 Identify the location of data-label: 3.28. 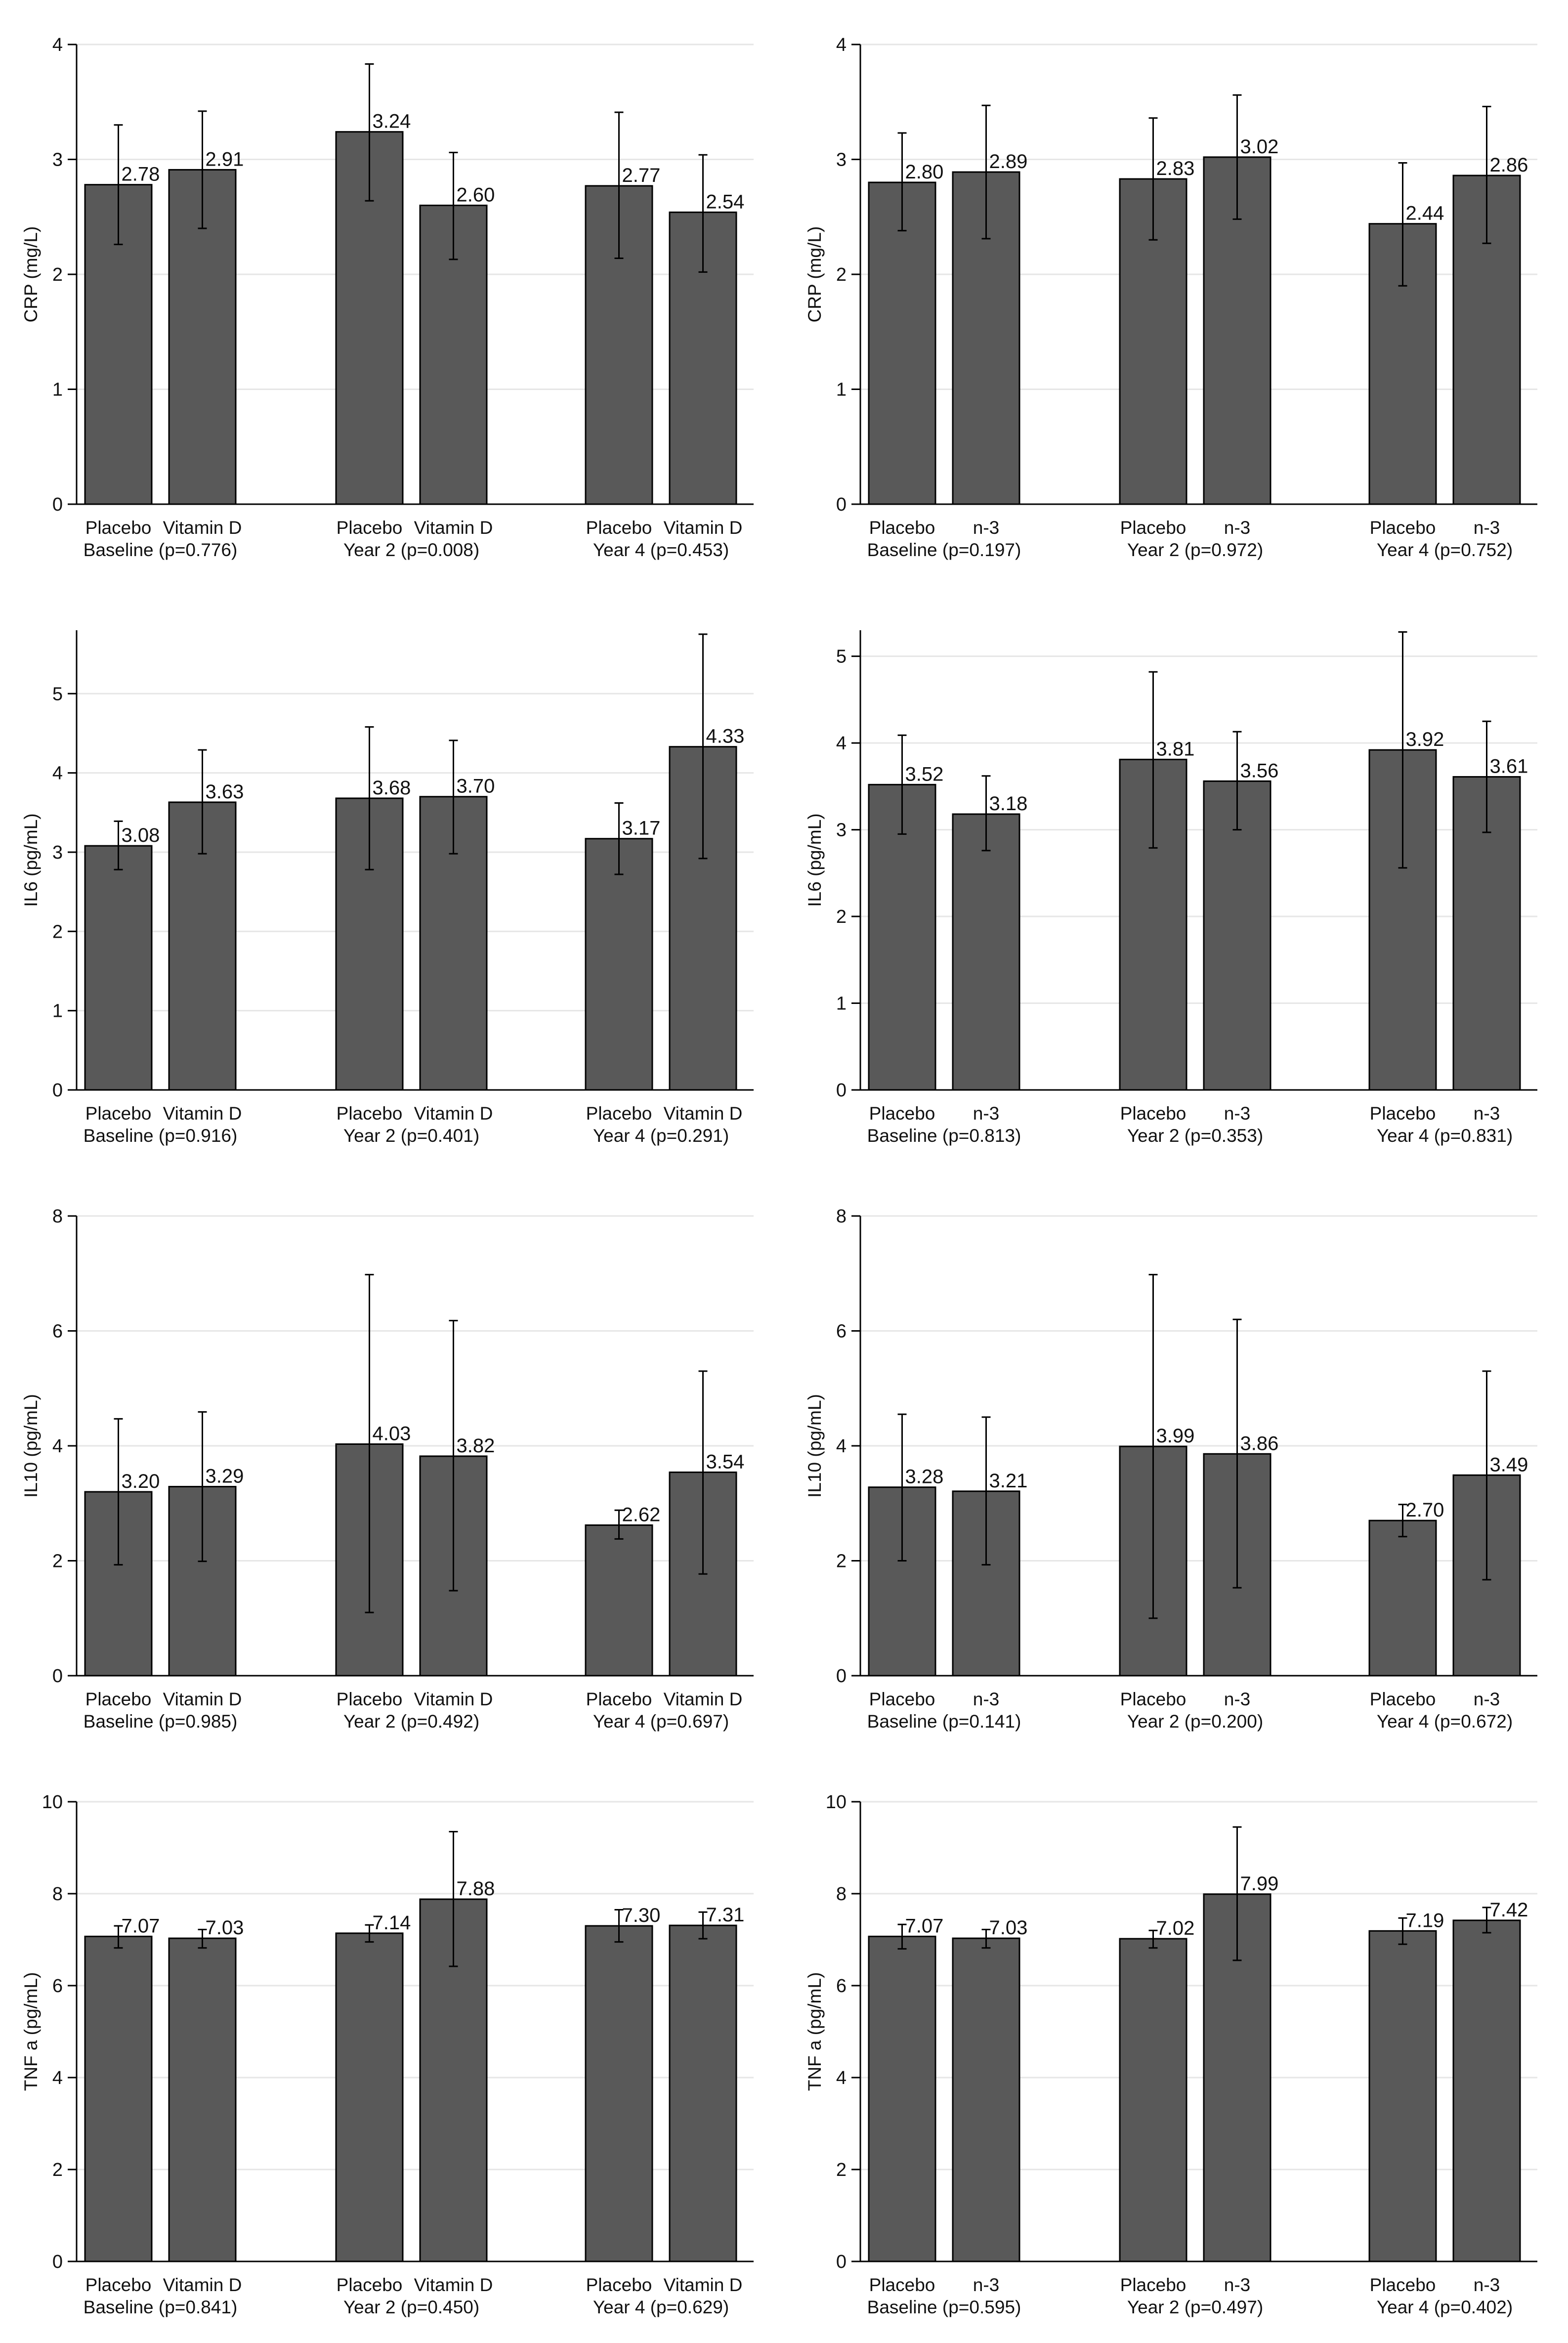
(924, 1477).